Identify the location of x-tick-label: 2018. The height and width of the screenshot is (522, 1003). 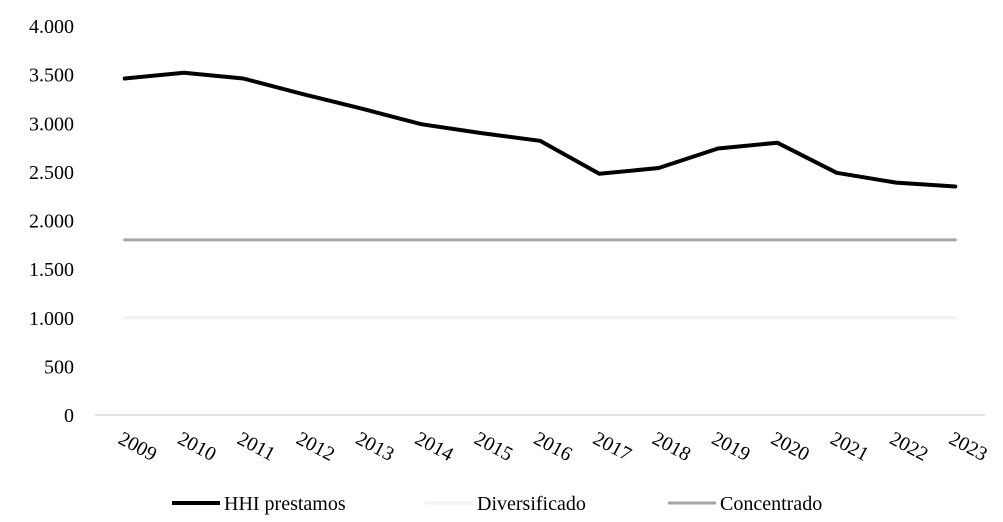
(672, 447).